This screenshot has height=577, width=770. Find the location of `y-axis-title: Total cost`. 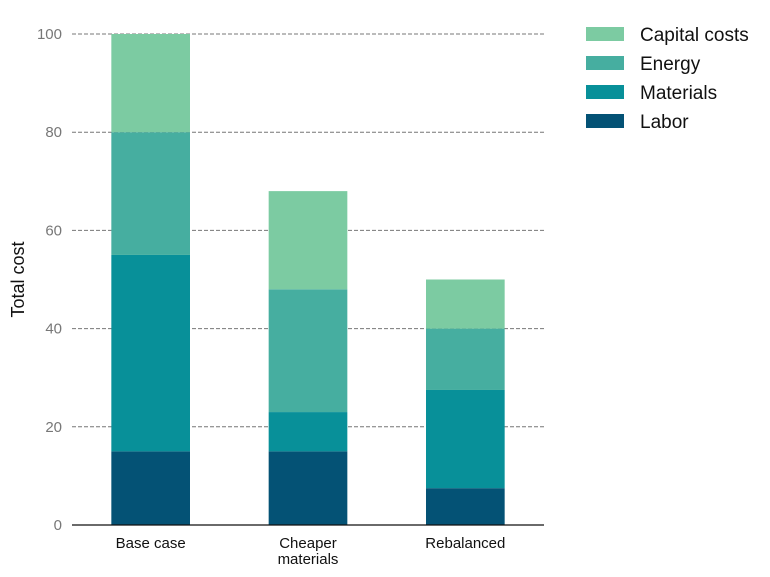

y-axis-title: Total cost is located at coordinates (18, 279).